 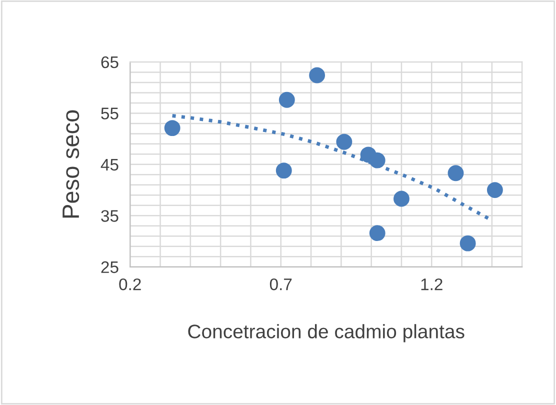 What do you see at coordinates (326, 333) in the screenshot?
I see `x-axis-title: Concetracion de cadmio plantas` at bounding box center [326, 333].